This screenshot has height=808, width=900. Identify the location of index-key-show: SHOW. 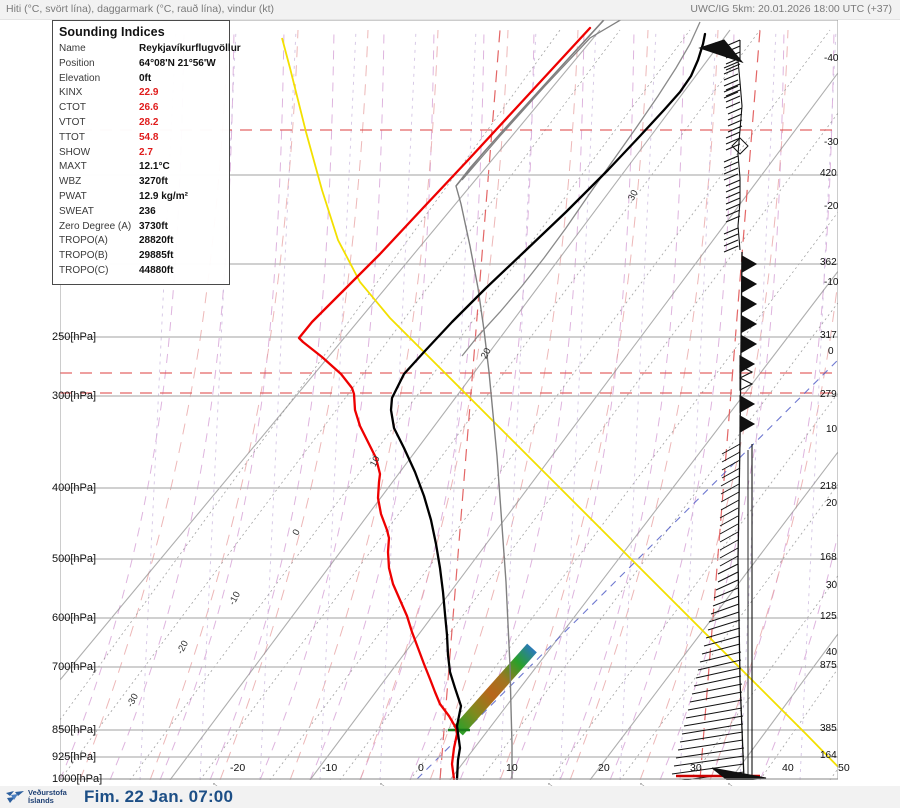
(75, 152).